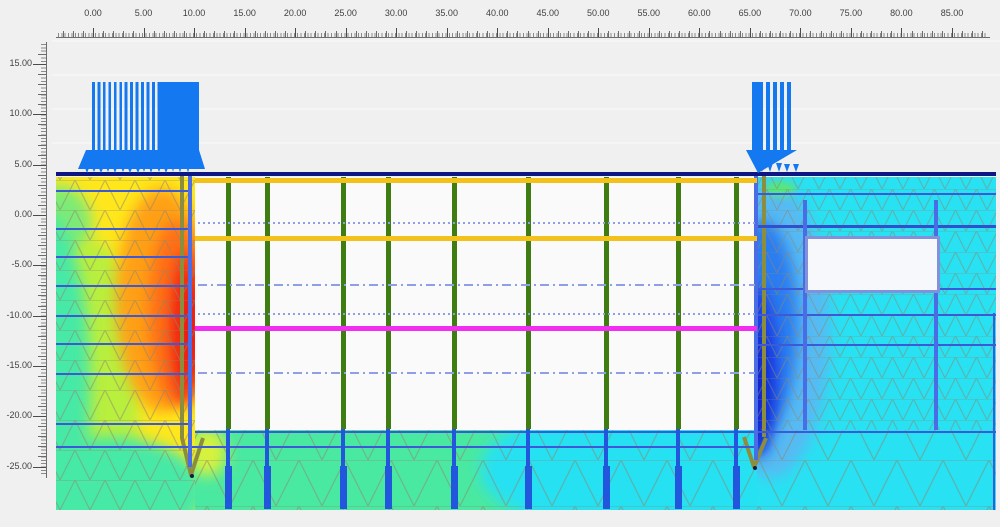  What do you see at coordinates (547, 13) in the screenshot?
I see `ruler-label: 45.00` at bounding box center [547, 13].